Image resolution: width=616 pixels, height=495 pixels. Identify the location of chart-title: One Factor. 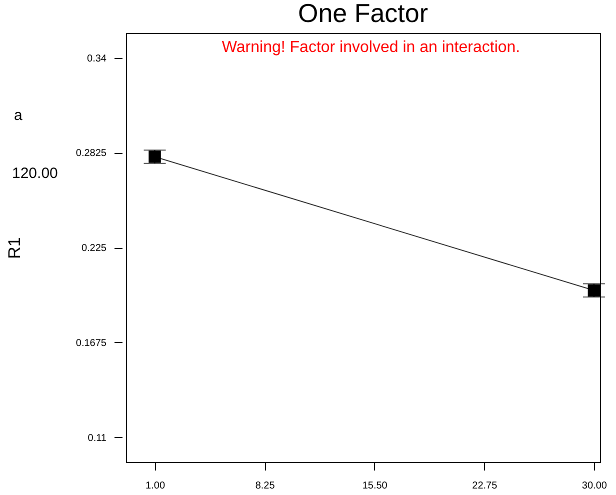
(363, 14).